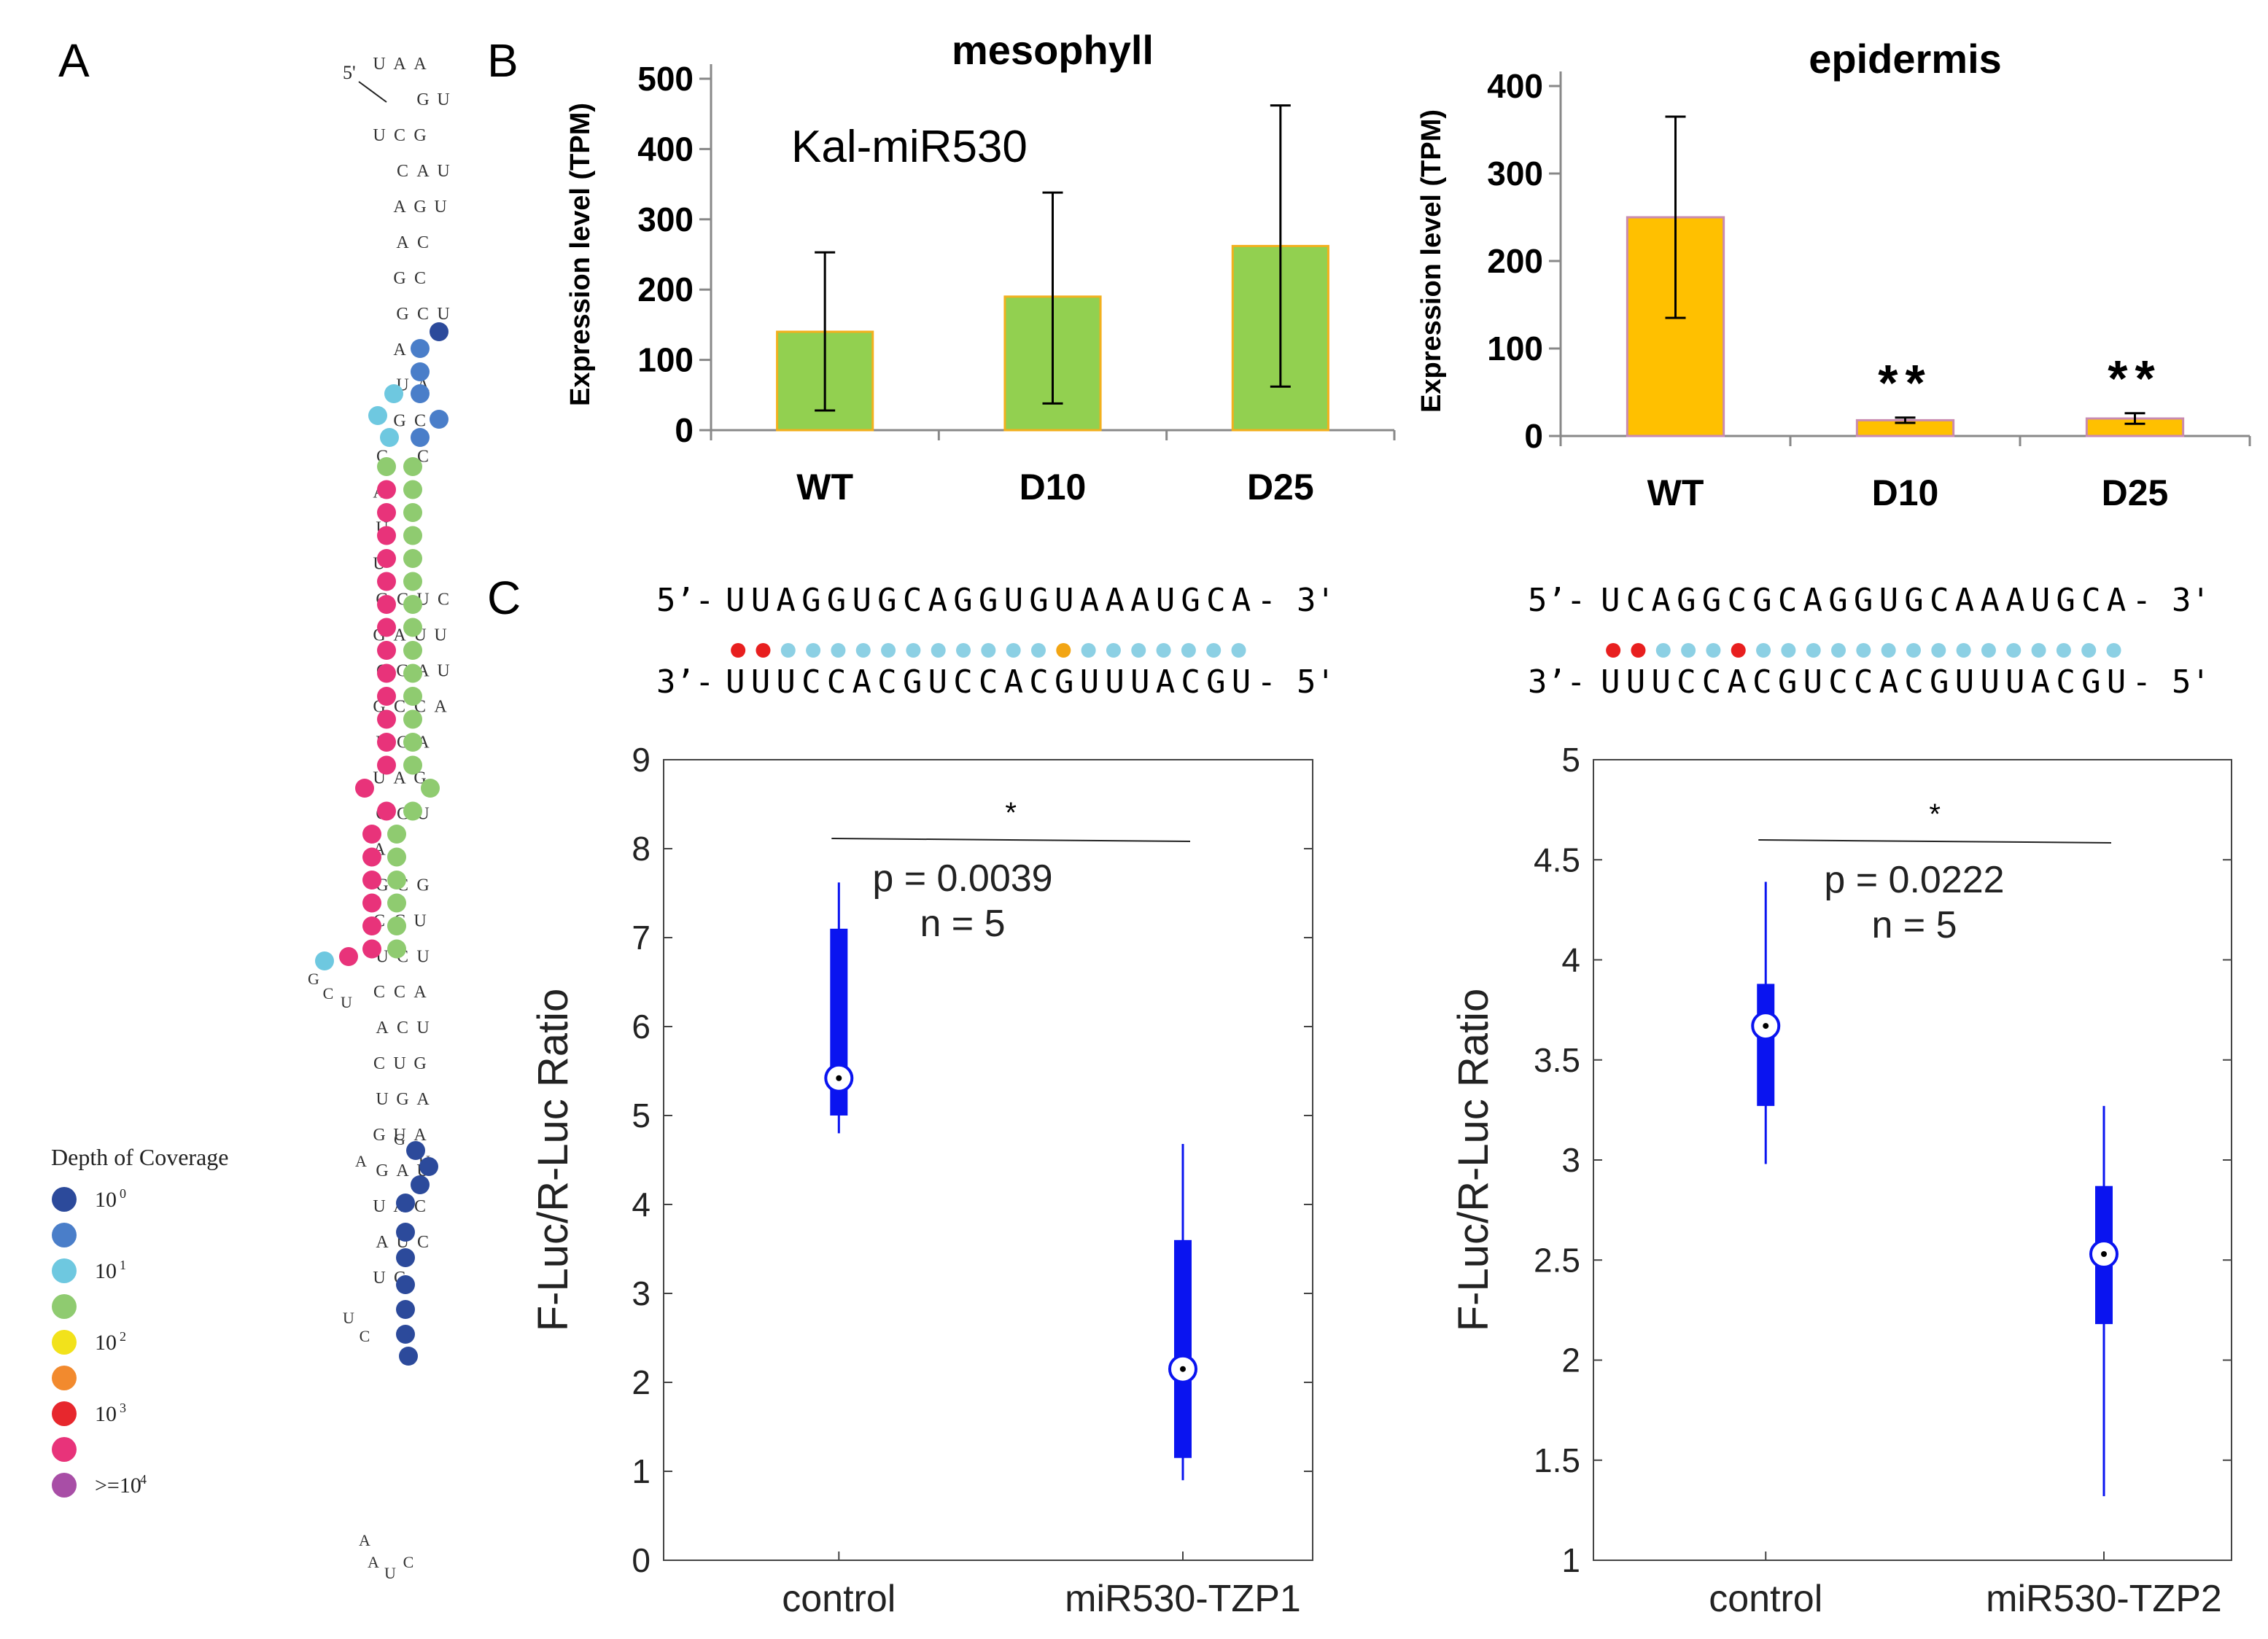 The height and width of the screenshot is (1639, 2268). I want to click on y-tick-label: 100, so click(1515, 348).